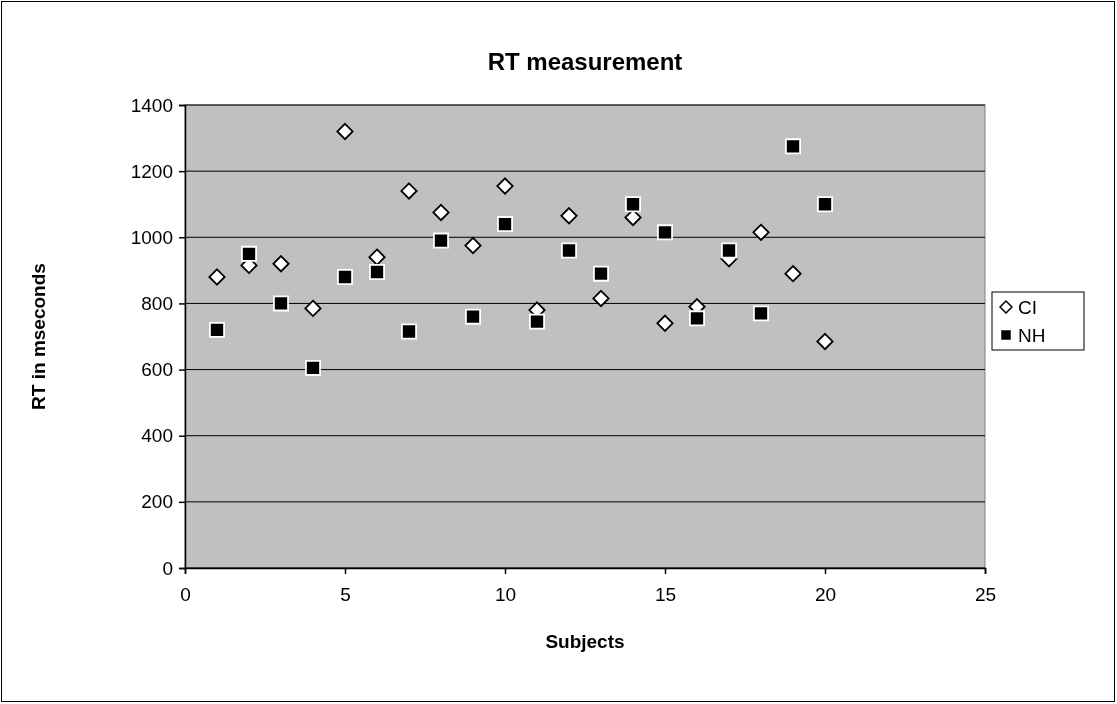 The image size is (1117, 704). I want to click on x-tick-label: 5, so click(345, 595).